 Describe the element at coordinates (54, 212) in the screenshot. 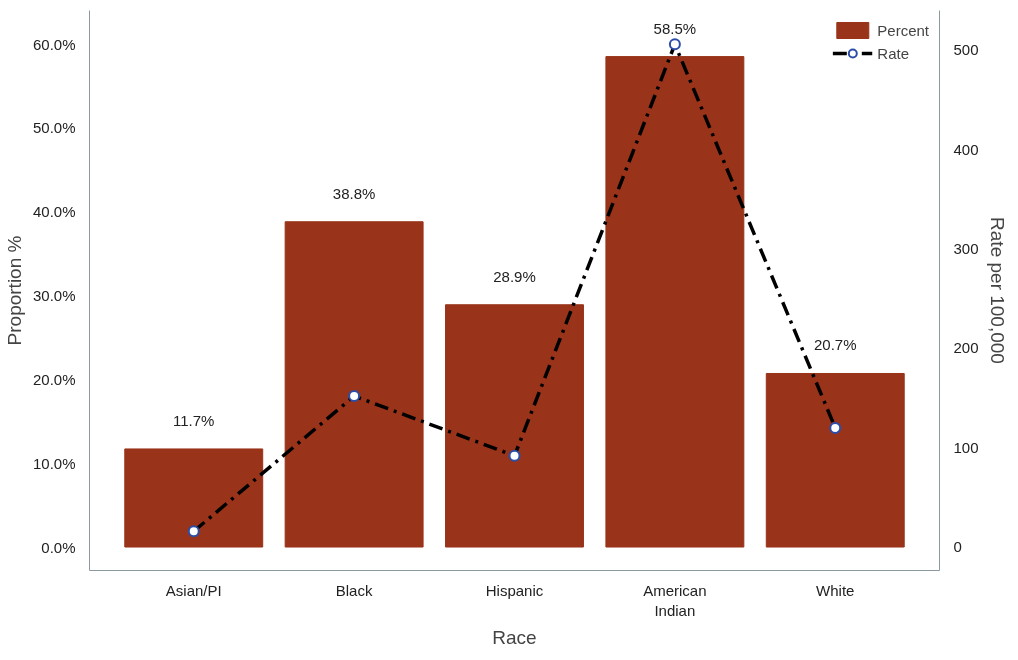

I see `y-tick-label: 40.0%` at that location.